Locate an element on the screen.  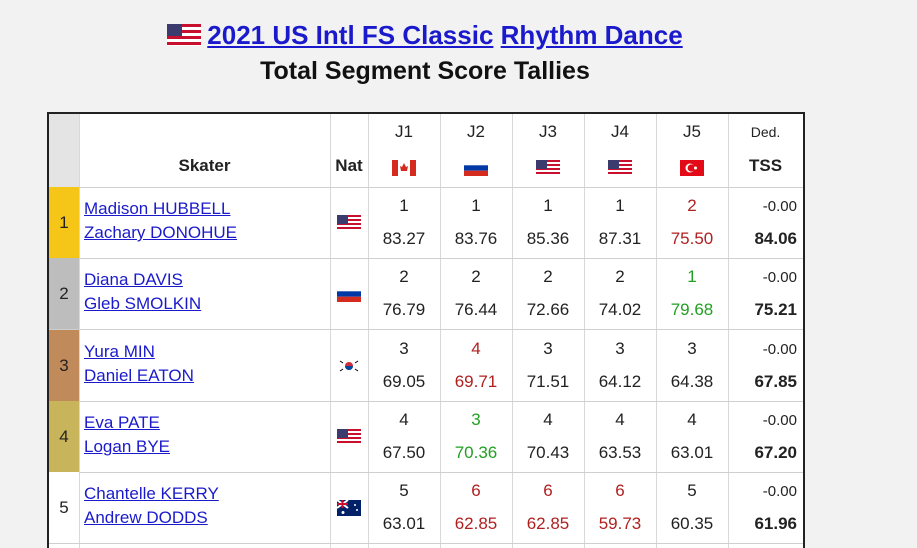
judge-score: 64.12 is located at coordinates (620, 381).